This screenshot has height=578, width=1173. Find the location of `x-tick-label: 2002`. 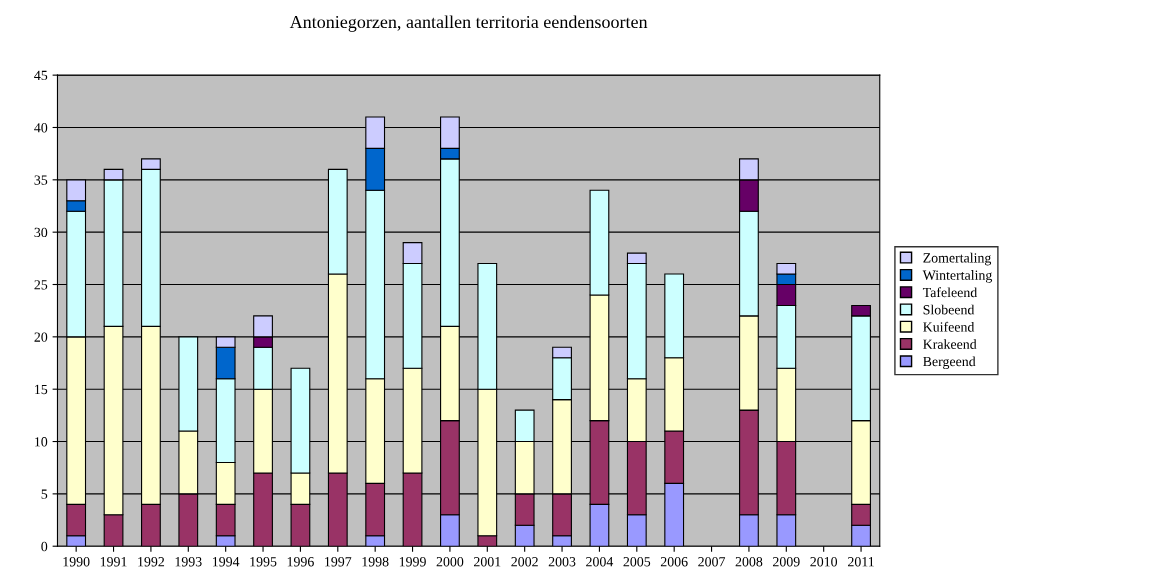

x-tick-label: 2002 is located at coordinates (524, 562).